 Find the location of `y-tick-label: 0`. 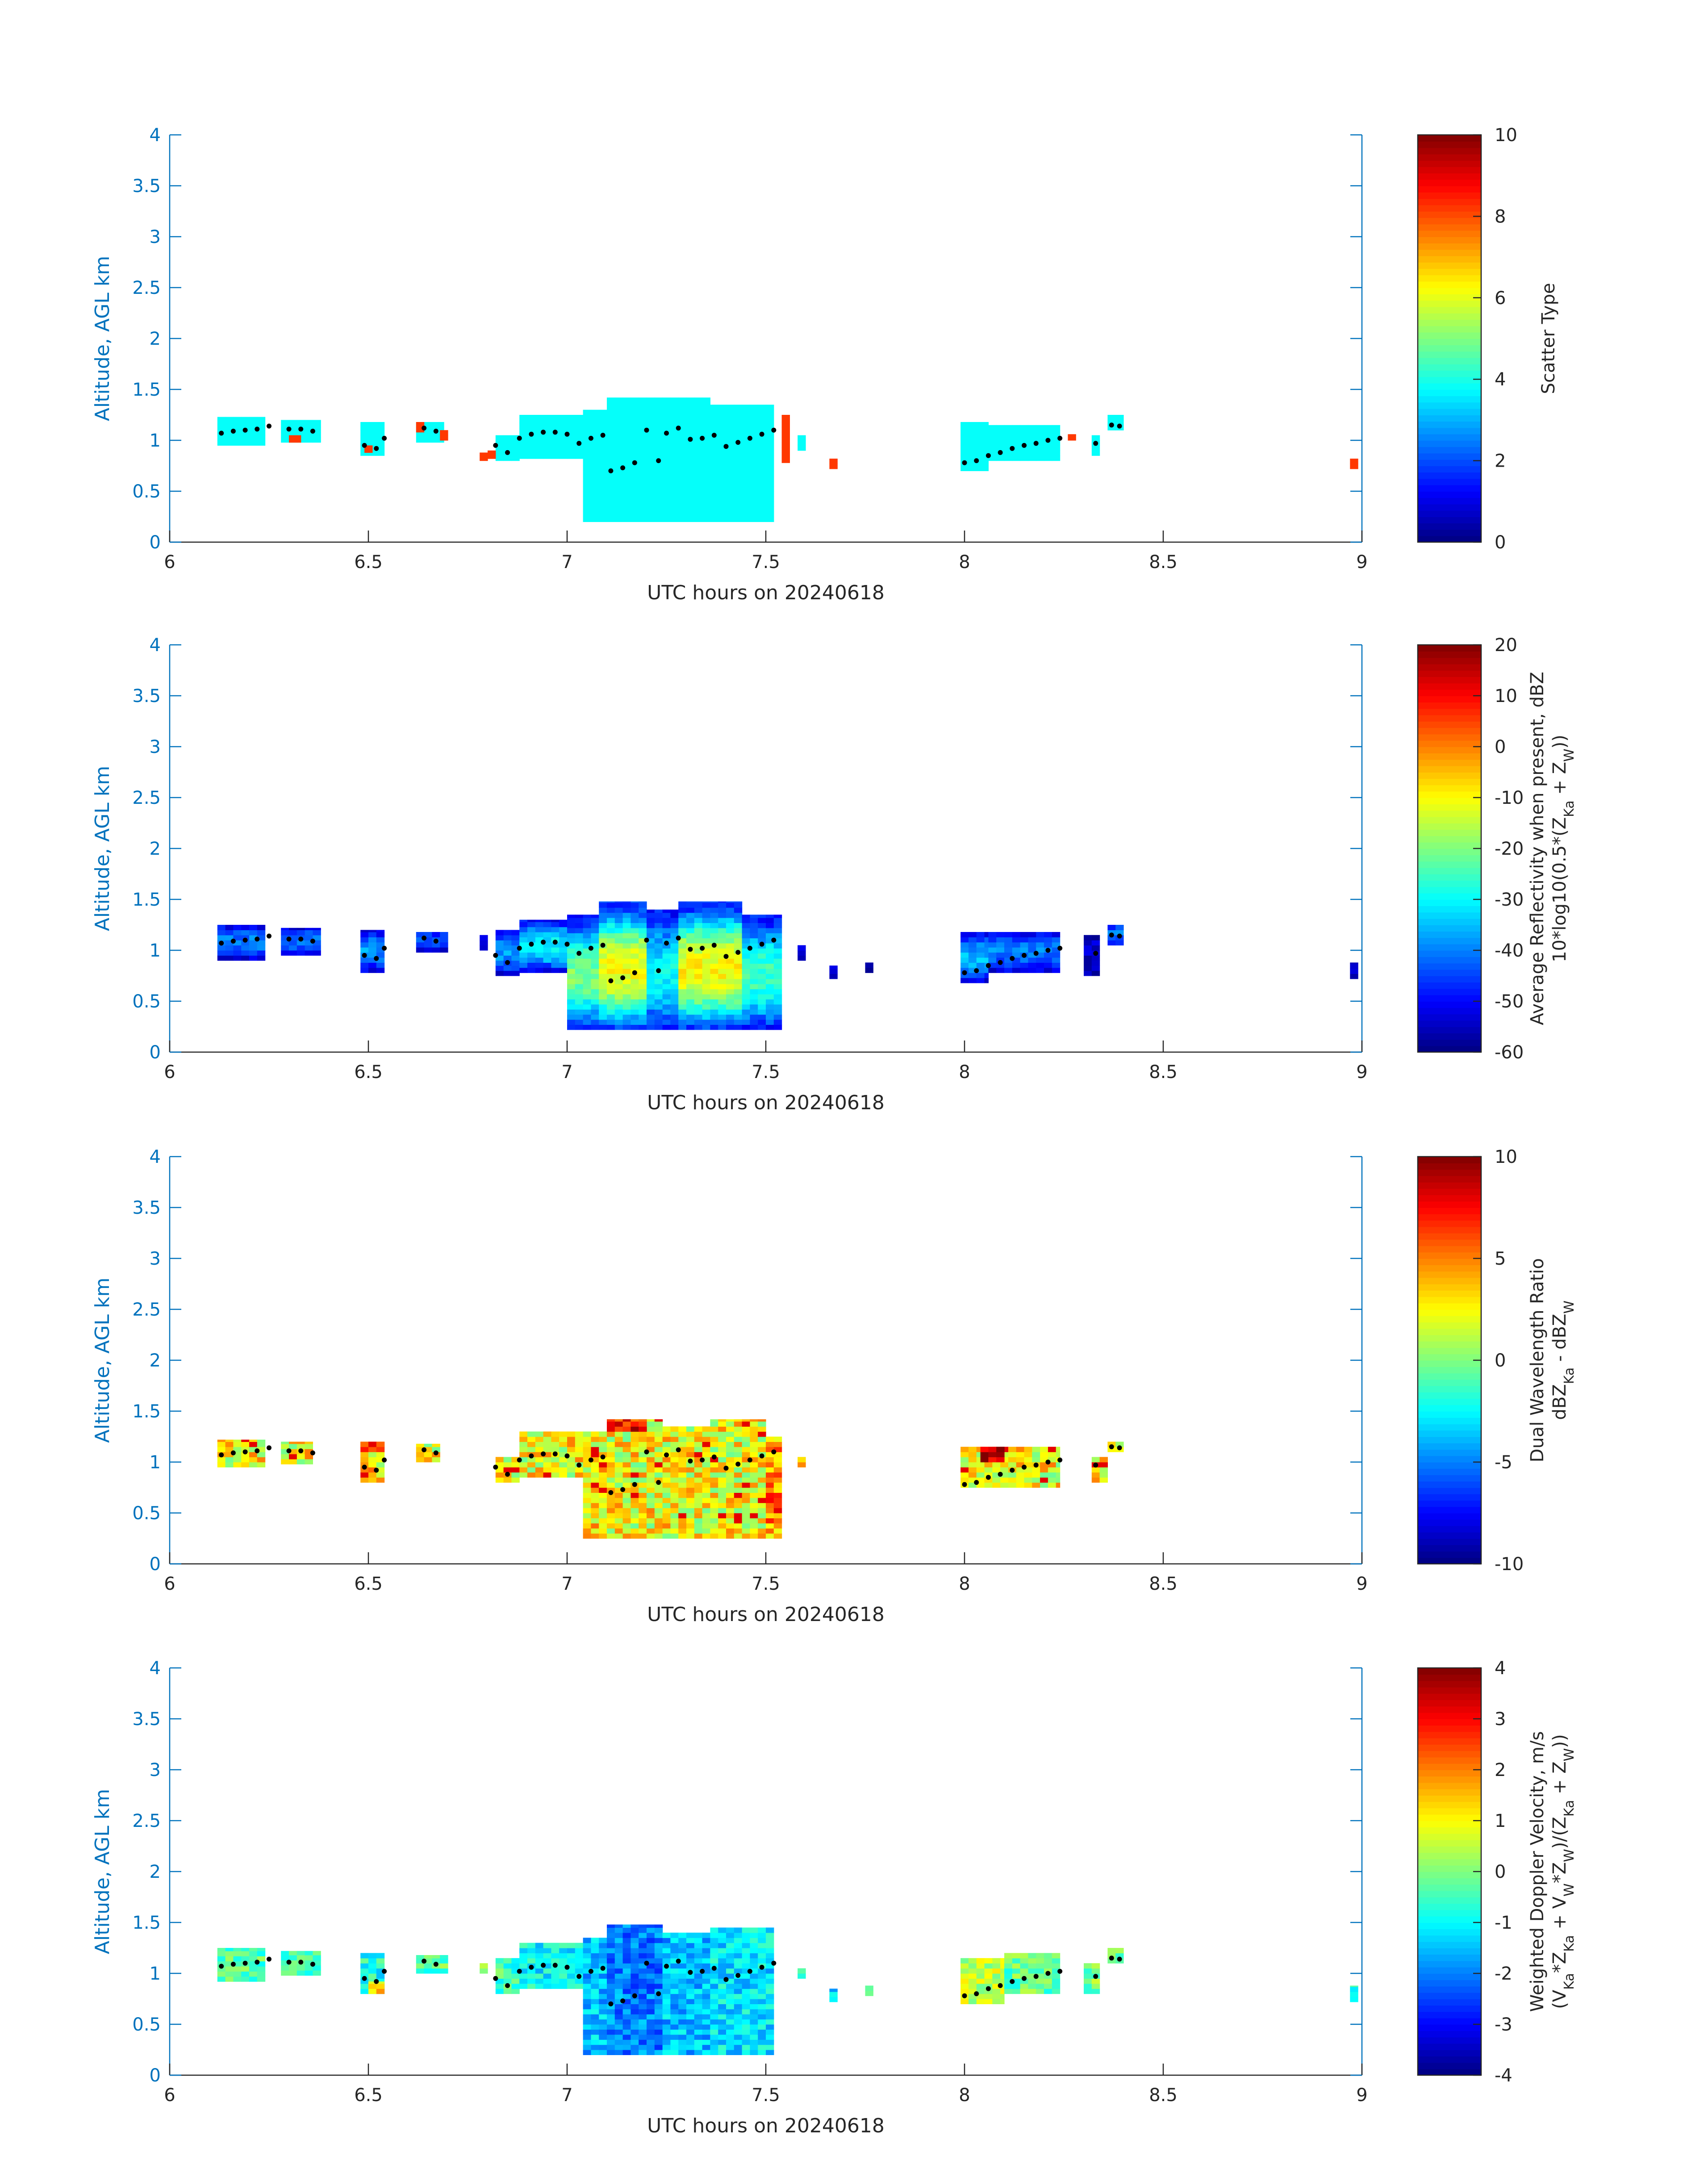

y-tick-label: 0 is located at coordinates (155, 1564).